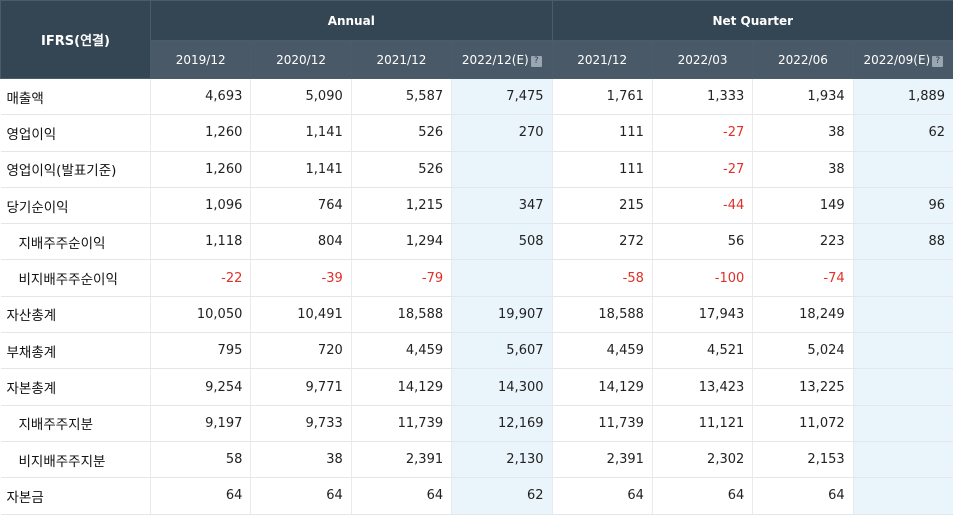  I want to click on table-cell: 10,050, so click(201, 315).